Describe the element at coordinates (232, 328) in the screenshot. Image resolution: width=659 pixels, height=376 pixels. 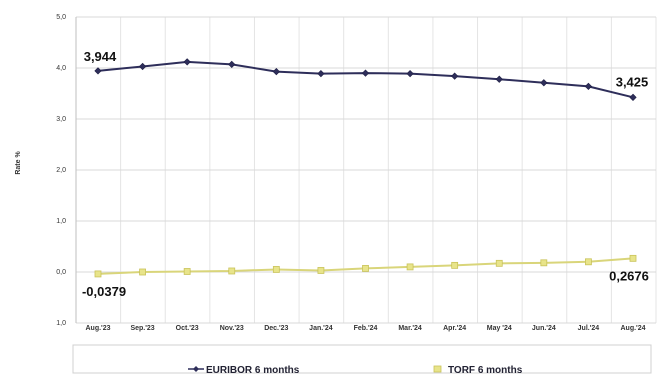
I see `x-tick-label: Nov.'23` at that location.